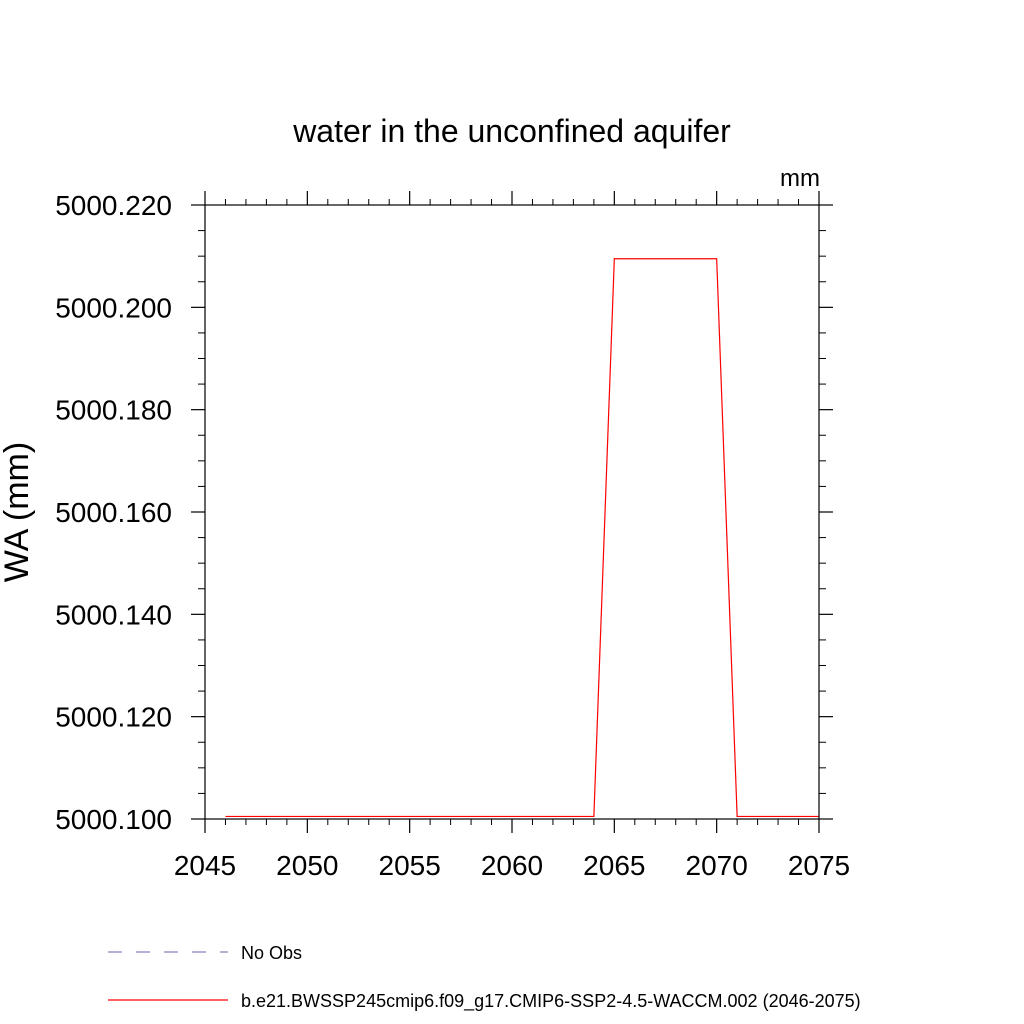  Describe the element at coordinates (113, 819) in the screenshot. I see `y-tick-label: 5000.100` at that location.